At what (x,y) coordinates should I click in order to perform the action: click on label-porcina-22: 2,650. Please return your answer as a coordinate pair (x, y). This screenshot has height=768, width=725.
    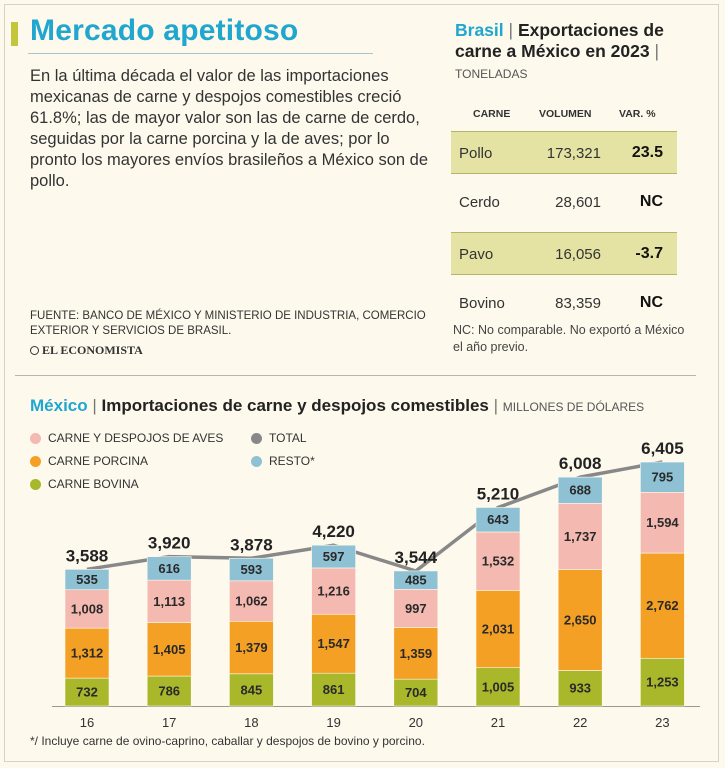
    Looking at the image, I should click on (580, 619).